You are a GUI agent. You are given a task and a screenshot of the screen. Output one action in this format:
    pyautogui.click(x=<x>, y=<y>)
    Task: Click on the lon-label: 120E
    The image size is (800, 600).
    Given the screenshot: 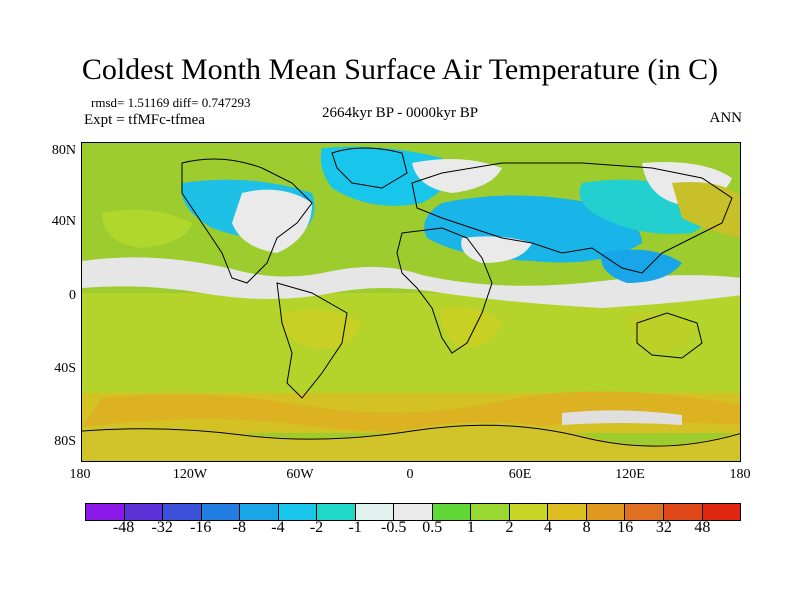 What is the action you would take?
    pyautogui.click(x=630, y=474)
    